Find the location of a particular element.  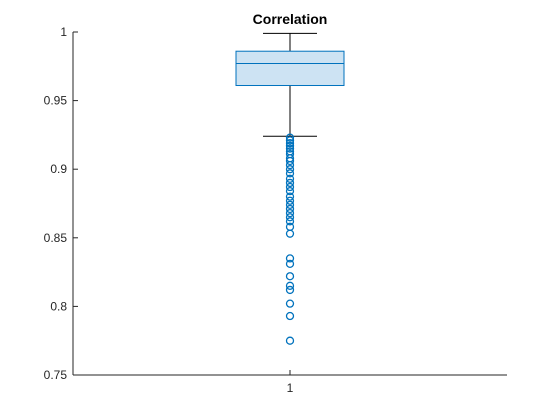

interquartile-box is located at coordinates (290, 68).